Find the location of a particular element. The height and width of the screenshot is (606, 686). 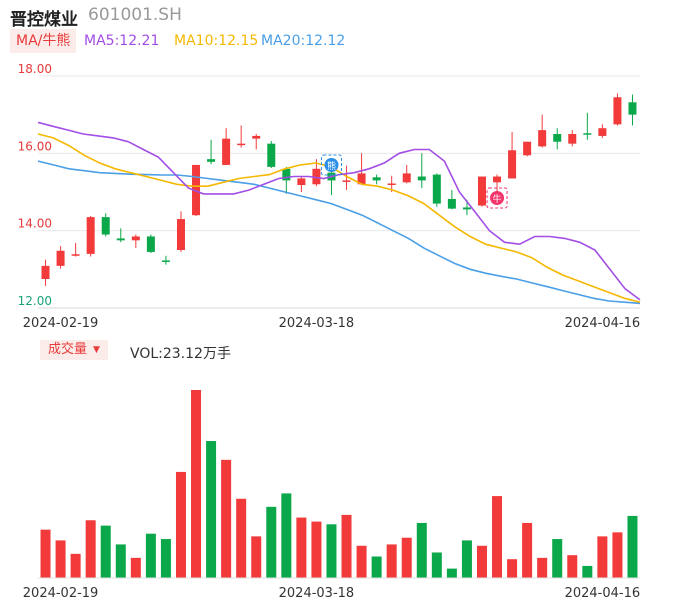

price-x-tick-label: 2024-03-18 is located at coordinates (317, 323).